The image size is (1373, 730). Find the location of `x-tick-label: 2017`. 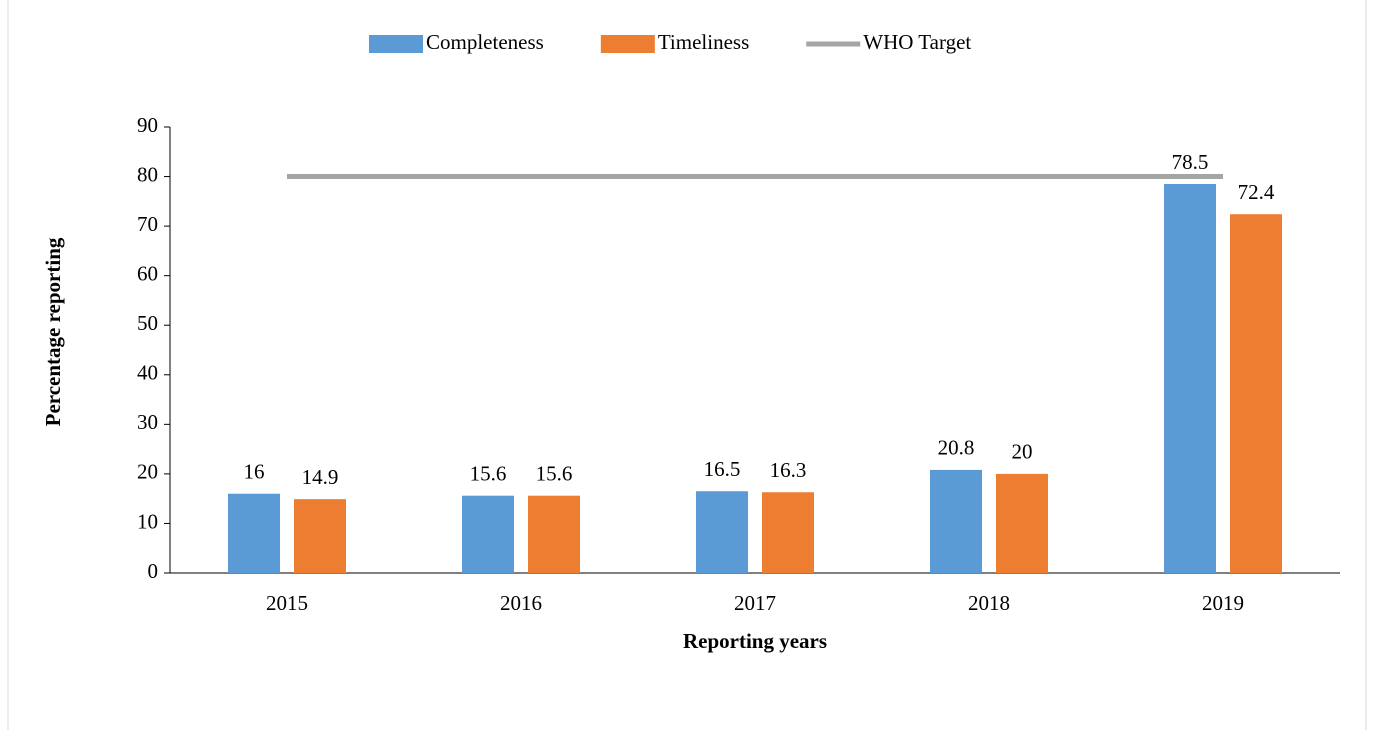

x-tick-label: 2017 is located at coordinates (755, 603).